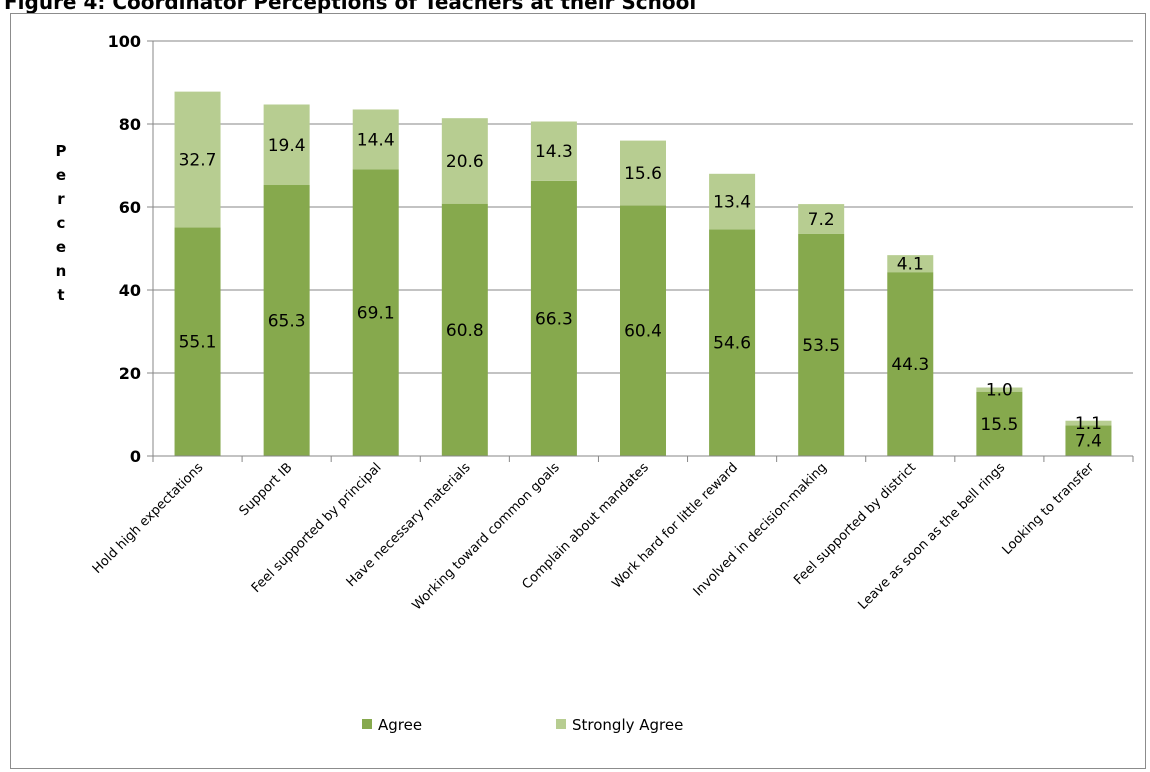 This screenshot has width=1150, height=772. I want to click on data-label: 1.1, so click(1088, 424).